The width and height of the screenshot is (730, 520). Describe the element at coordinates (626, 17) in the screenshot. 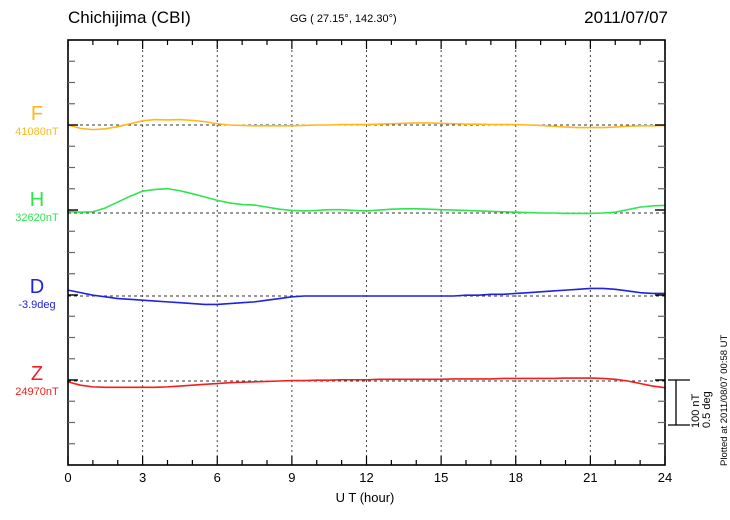

I see `observation-date: 2011/07/07` at that location.